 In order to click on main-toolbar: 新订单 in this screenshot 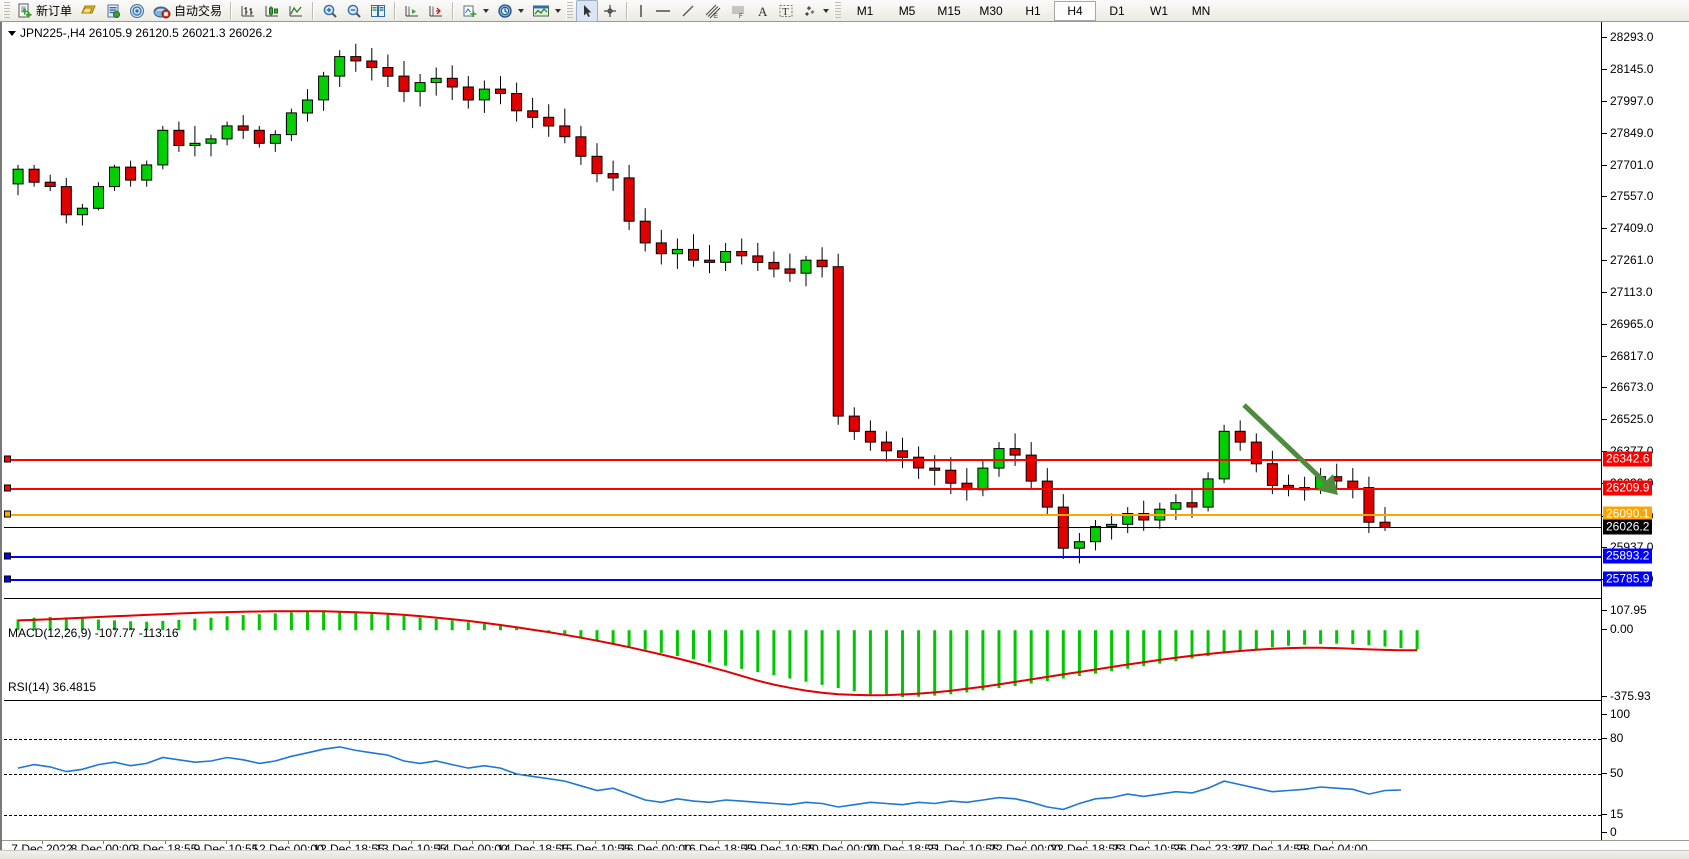, I will do `click(844, 11)`.